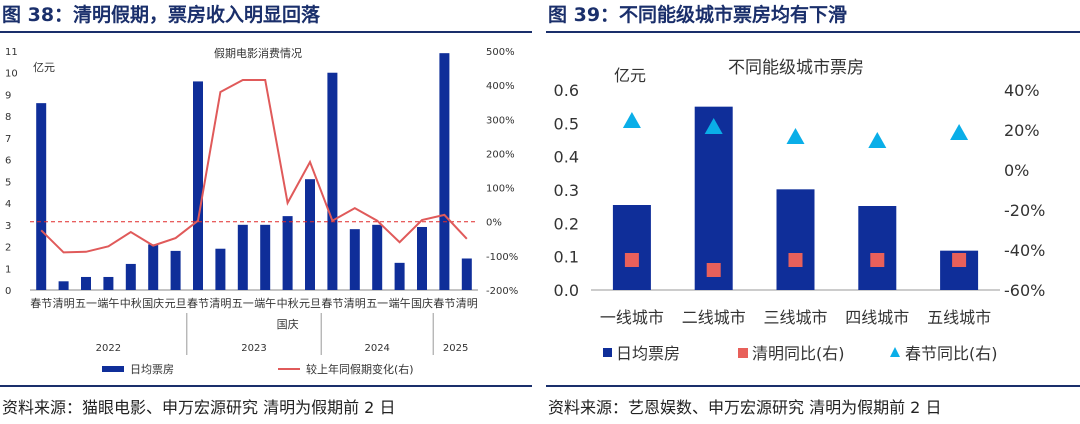 The width and height of the screenshot is (1080, 424). Describe the element at coordinates (8, 269) in the screenshot. I see `left-y-tick: 1` at that location.